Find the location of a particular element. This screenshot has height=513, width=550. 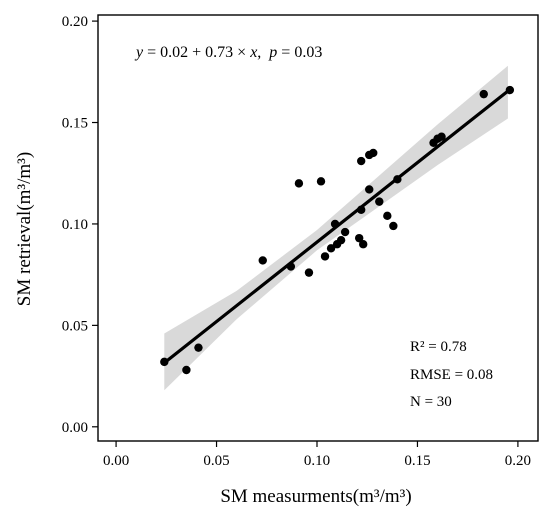

y-tick-label: 0.20 is located at coordinates (75, 22).